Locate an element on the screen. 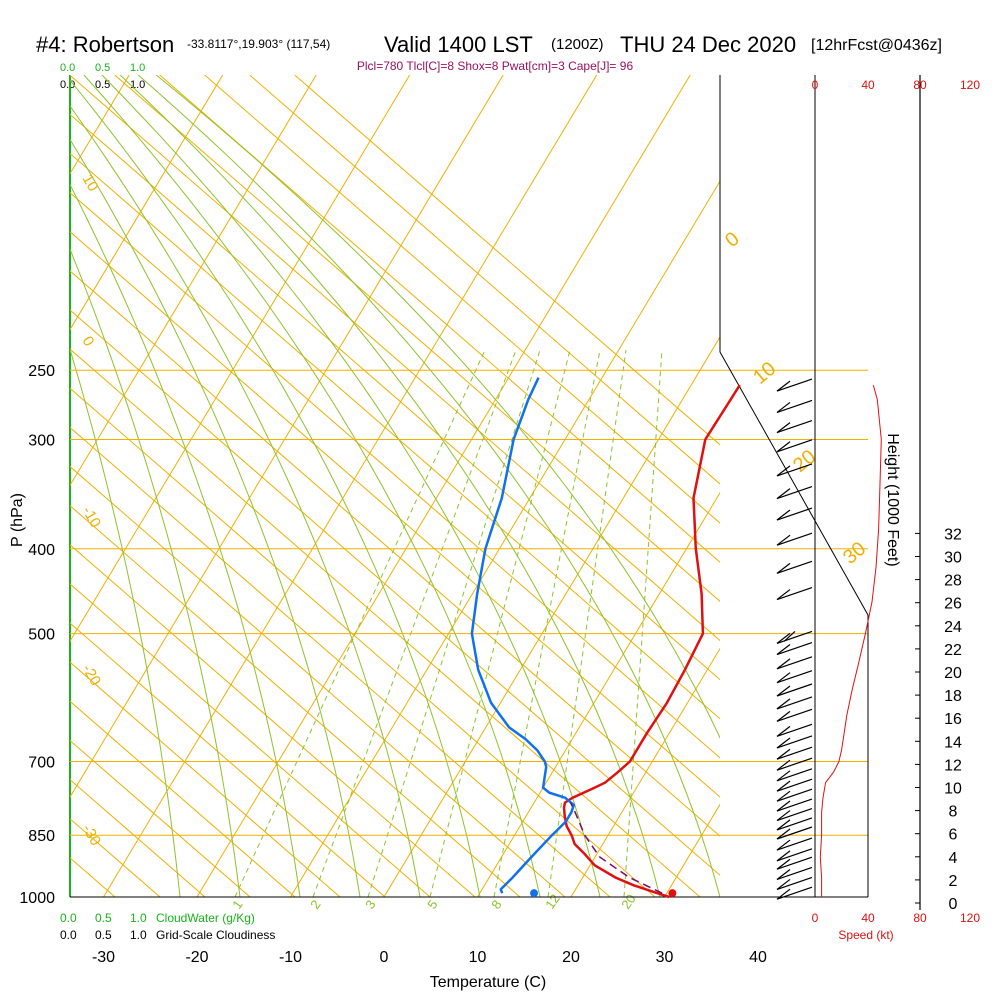  wind-scale-top-80: 80 is located at coordinates (920, 85).